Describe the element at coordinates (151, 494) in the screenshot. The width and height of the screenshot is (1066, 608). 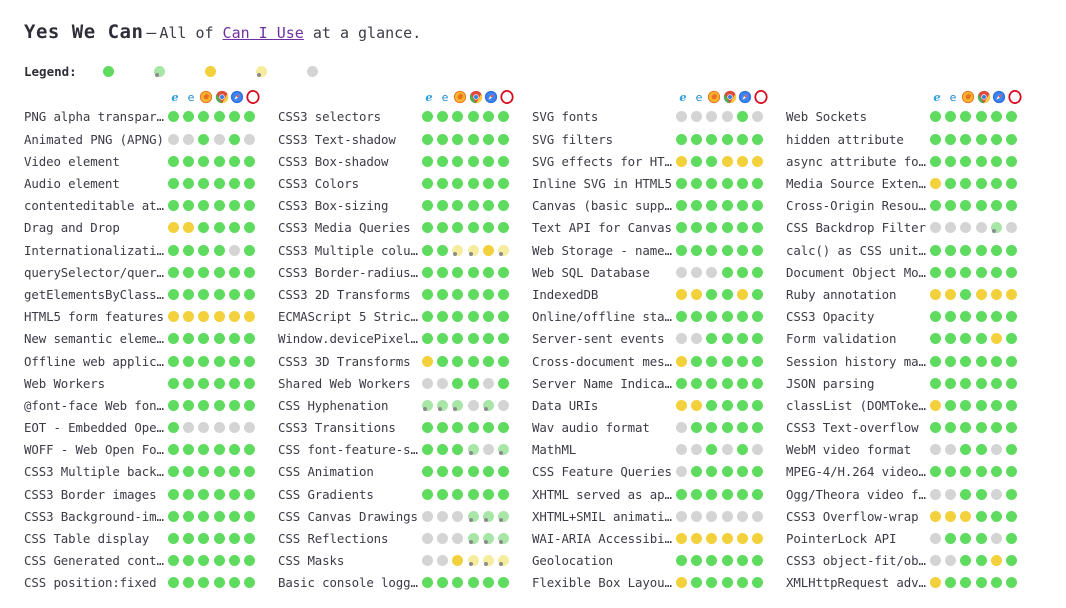
I see `table-row: CSS3 Border images` at that location.